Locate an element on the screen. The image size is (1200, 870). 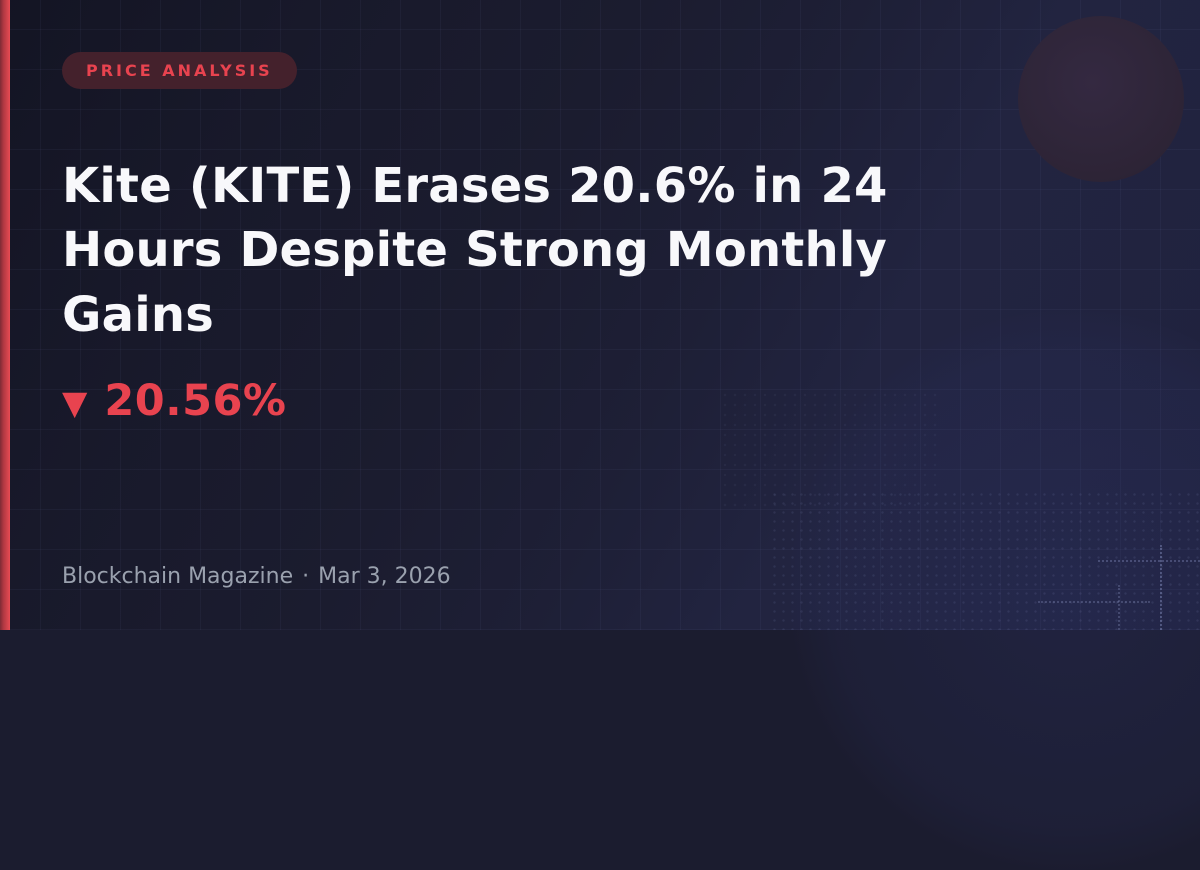
left-accent-bar is located at coordinates (5, 315).